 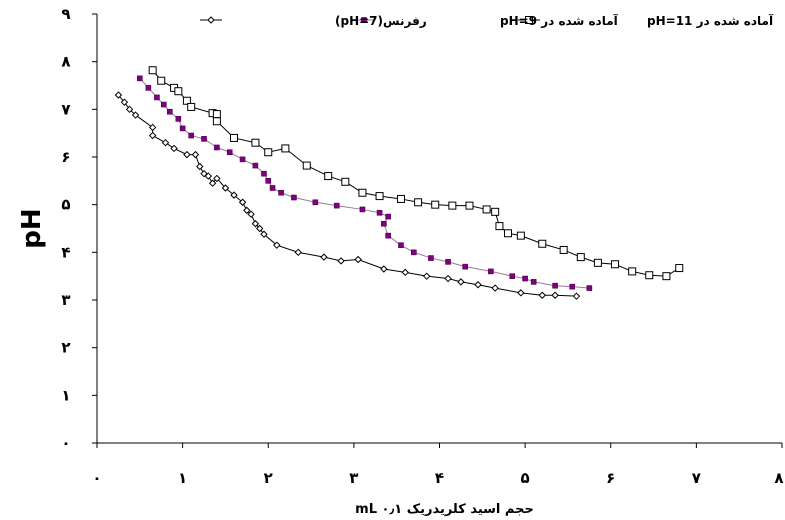 What do you see at coordinates (65, 252) in the screenshot?
I see `y-tick-label: ۴` at bounding box center [65, 252].